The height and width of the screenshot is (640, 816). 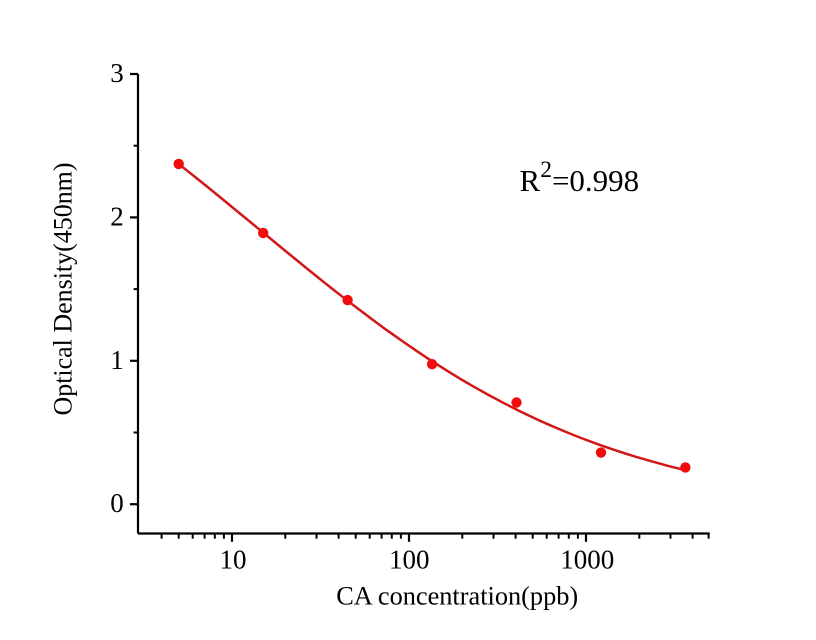 What do you see at coordinates (117, 73) in the screenshot?
I see `svg-text: 3` at bounding box center [117, 73].